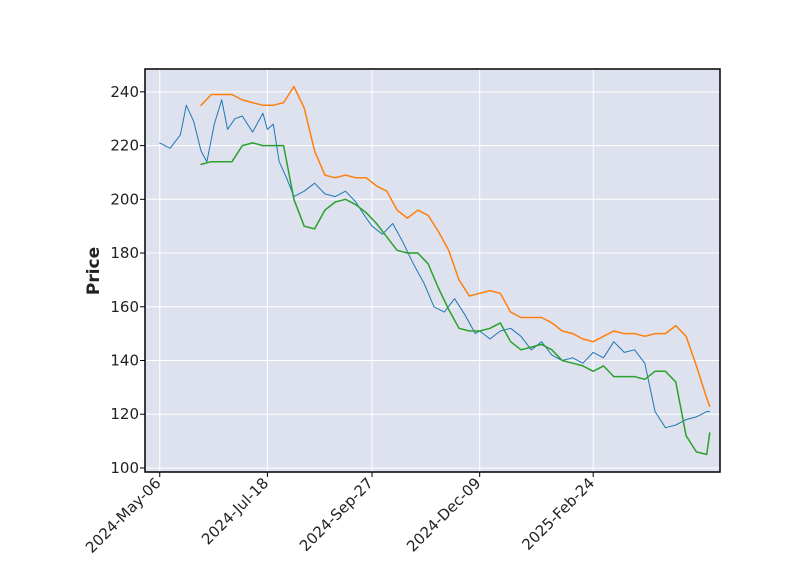  What do you see at coordinates (124, 468) in the screenshot?
I see `y-tick-label: 100` at bounding box center [124, 468].